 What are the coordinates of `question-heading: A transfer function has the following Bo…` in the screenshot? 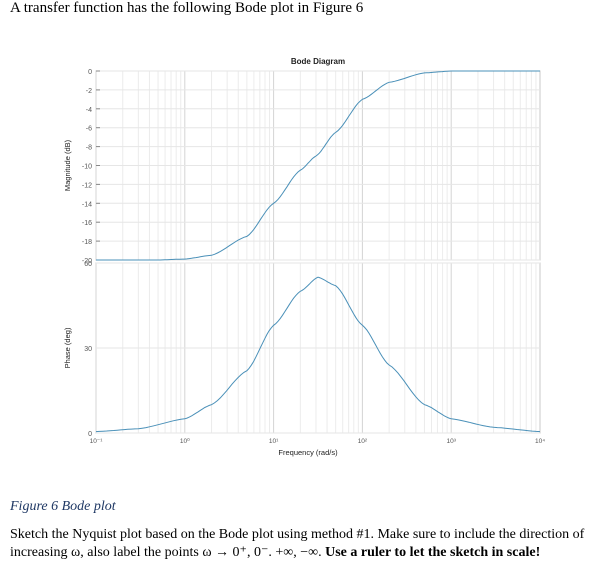 It's located at (187, 8).